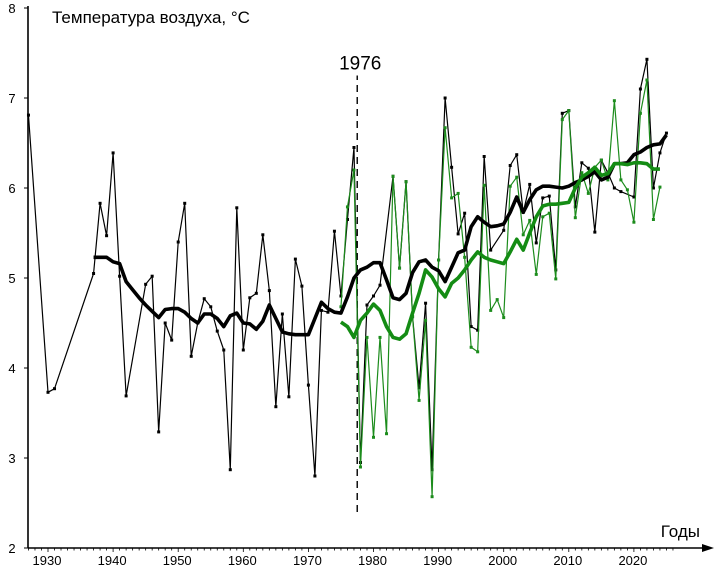 This screenshot has height=568, width=715. I want to click on smoothed-green-line, so click(499, 251).